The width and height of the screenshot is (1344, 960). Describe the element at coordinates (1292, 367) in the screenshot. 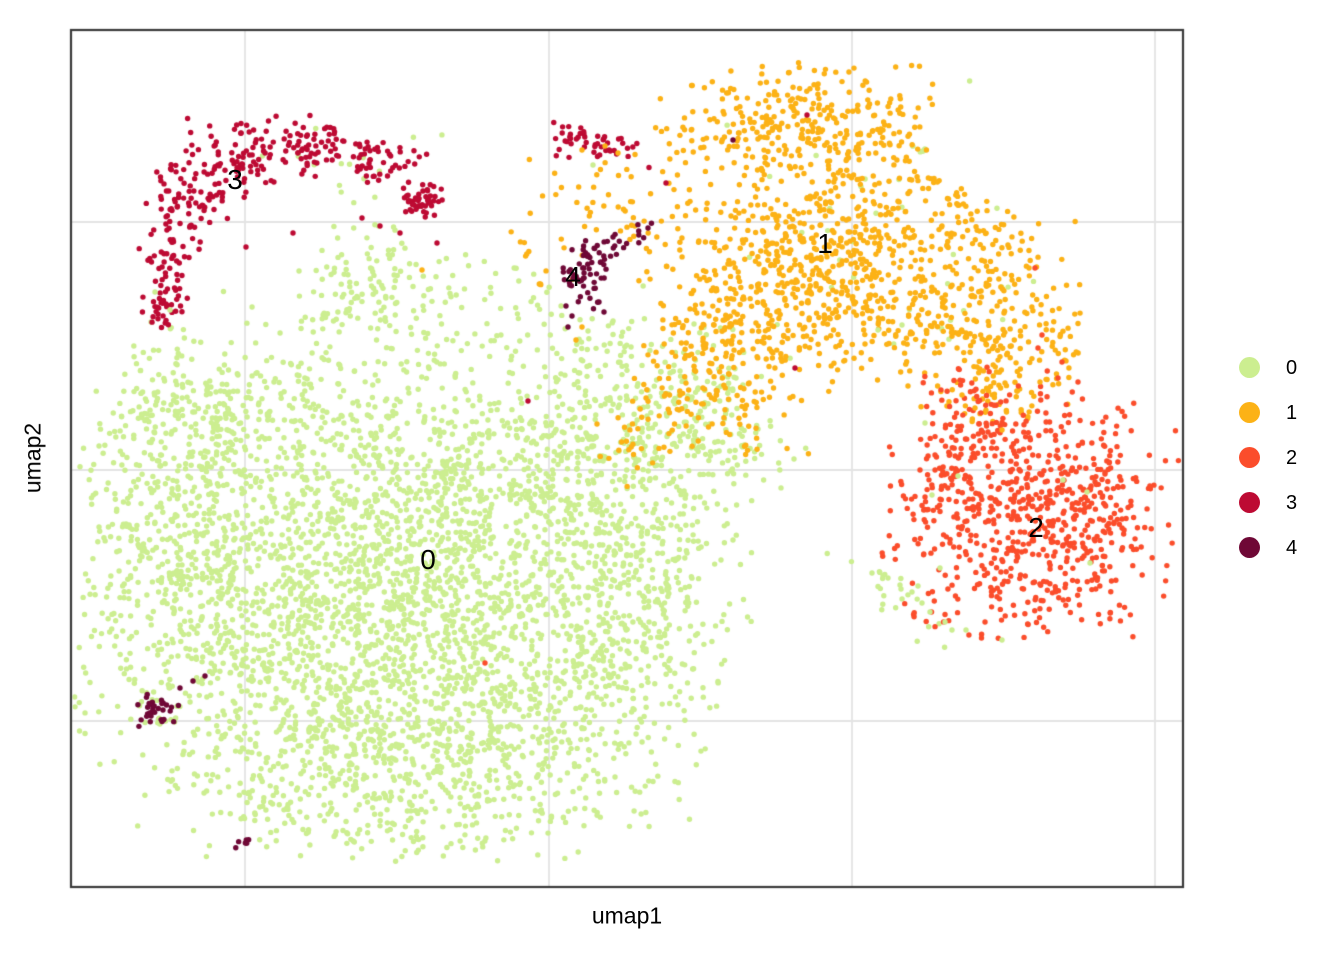

I see `legend-label: 0` at that location.